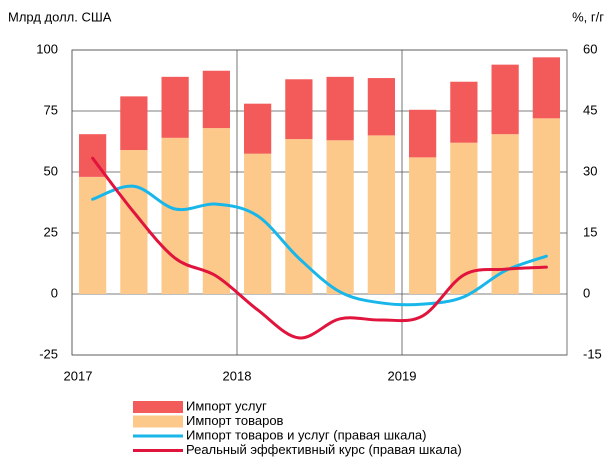 The width and height of the screenshot is (609, 475). I want to click on x-tick-label: 2018, so click(237, 375).